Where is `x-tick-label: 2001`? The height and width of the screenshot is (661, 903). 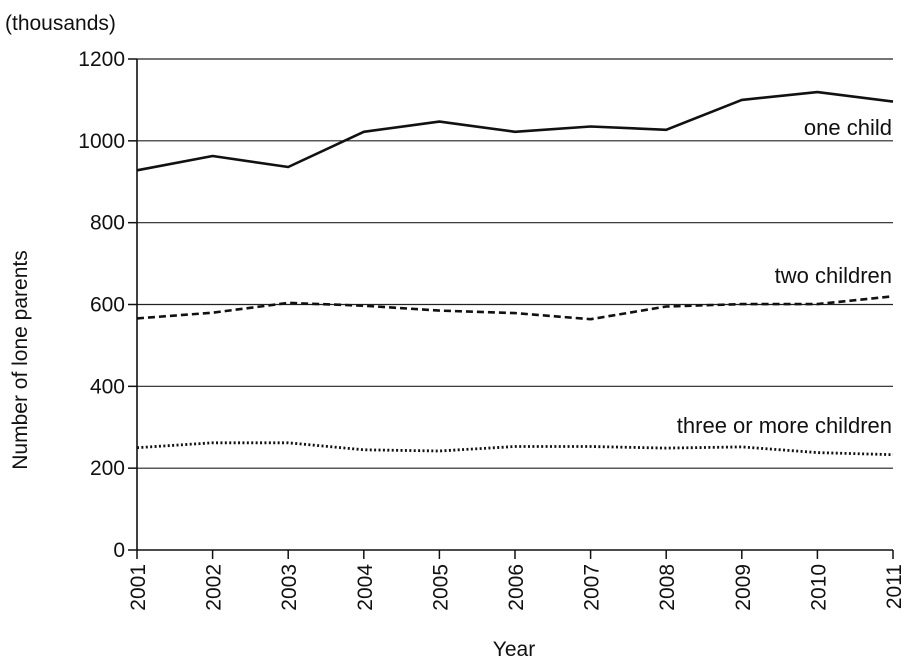
x-tick-label: 2001 is located at coordinates (138, 587).